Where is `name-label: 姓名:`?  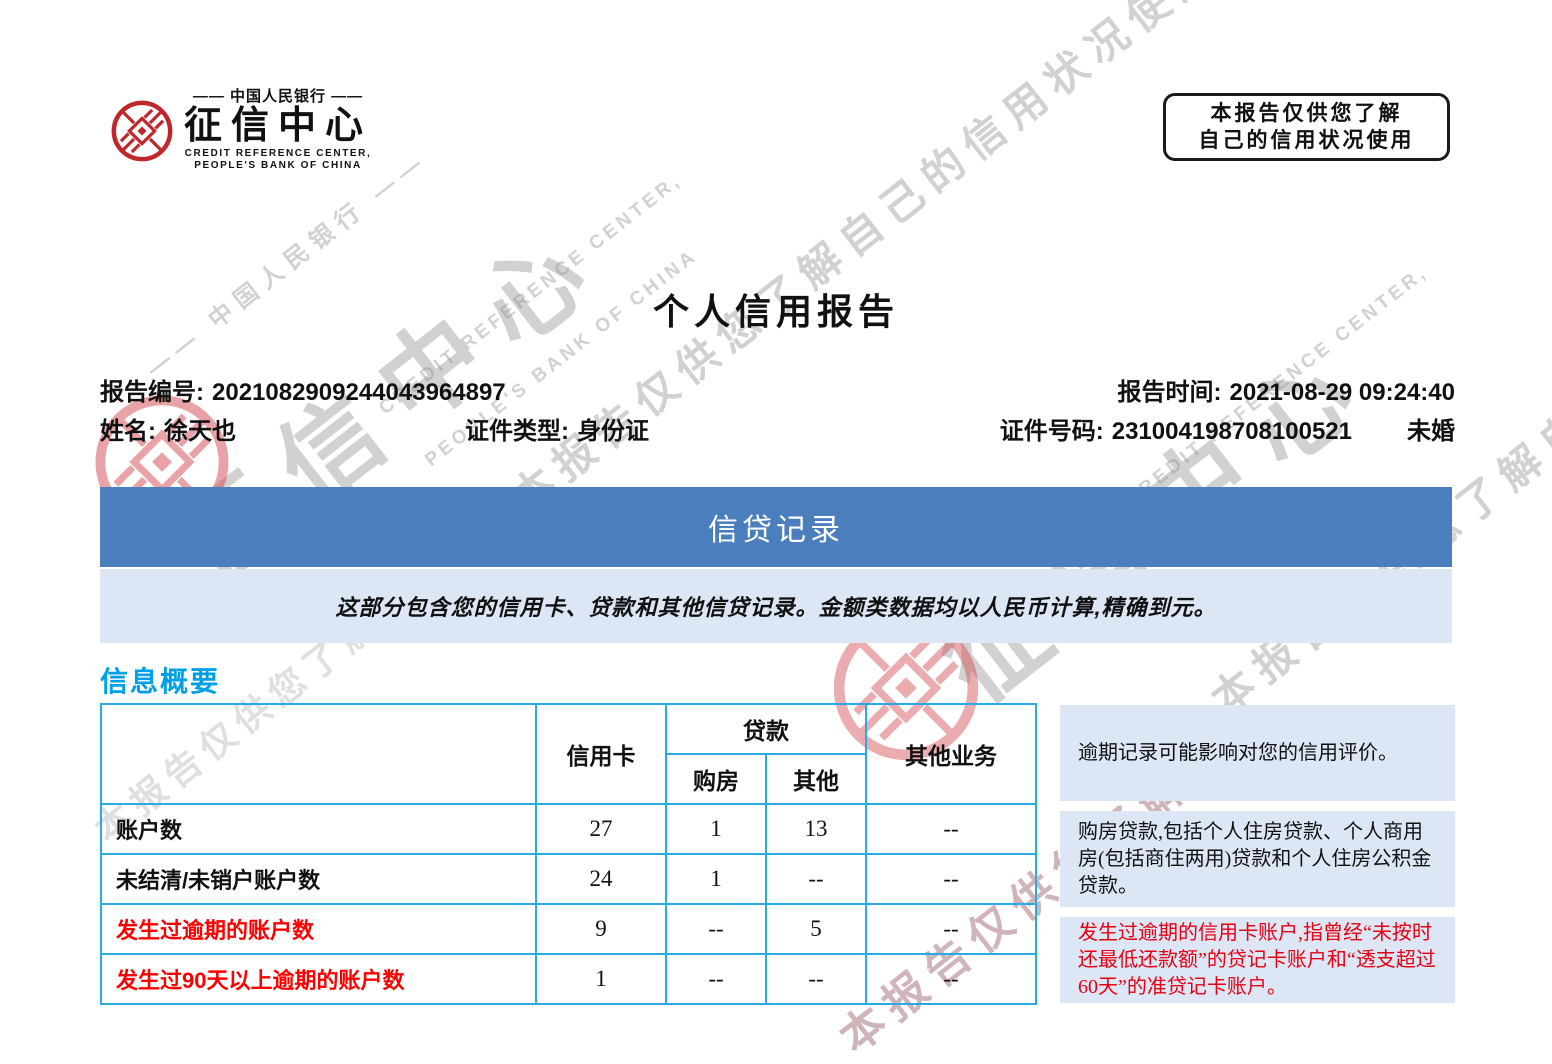 name-label: 姓名: is located at coordinates (128, 431).